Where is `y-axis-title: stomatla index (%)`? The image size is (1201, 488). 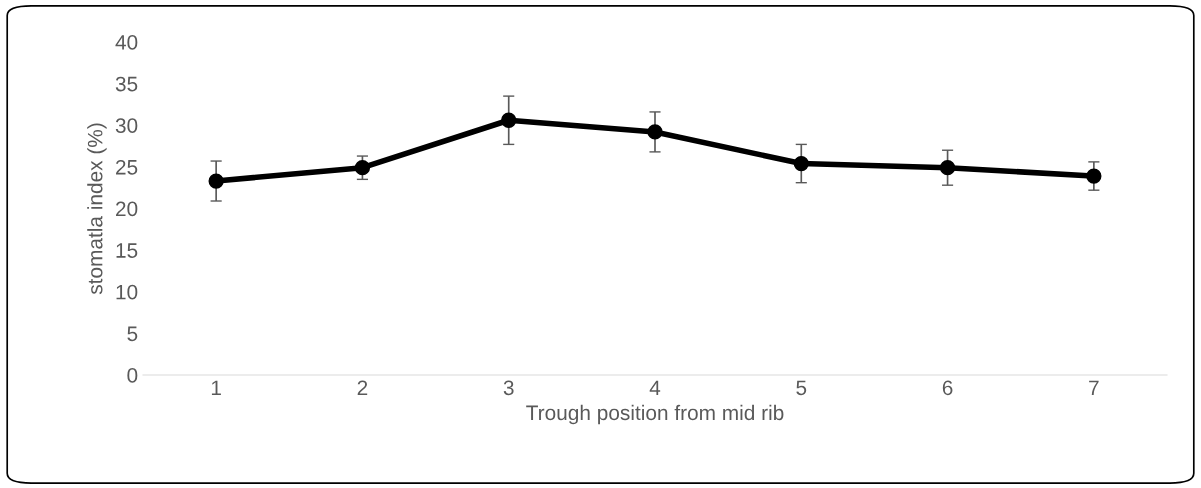 y-axis-title: stomatla index (%) is located at coordinates (97, 209).